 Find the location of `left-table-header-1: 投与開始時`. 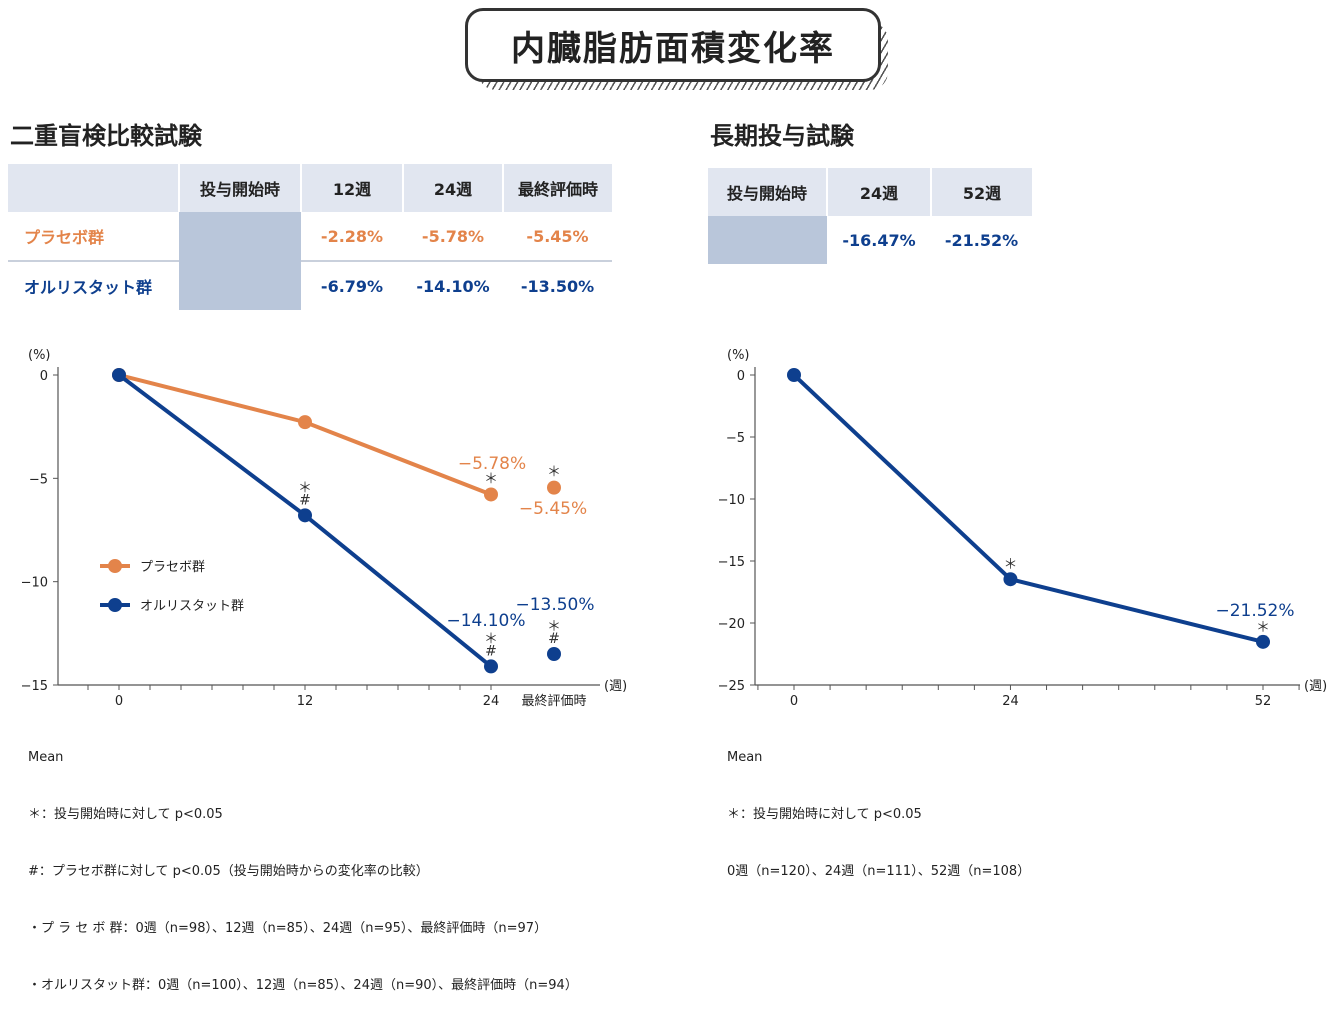

left-table-header-1: 投与開始時 is located at coordinates (240, 188).